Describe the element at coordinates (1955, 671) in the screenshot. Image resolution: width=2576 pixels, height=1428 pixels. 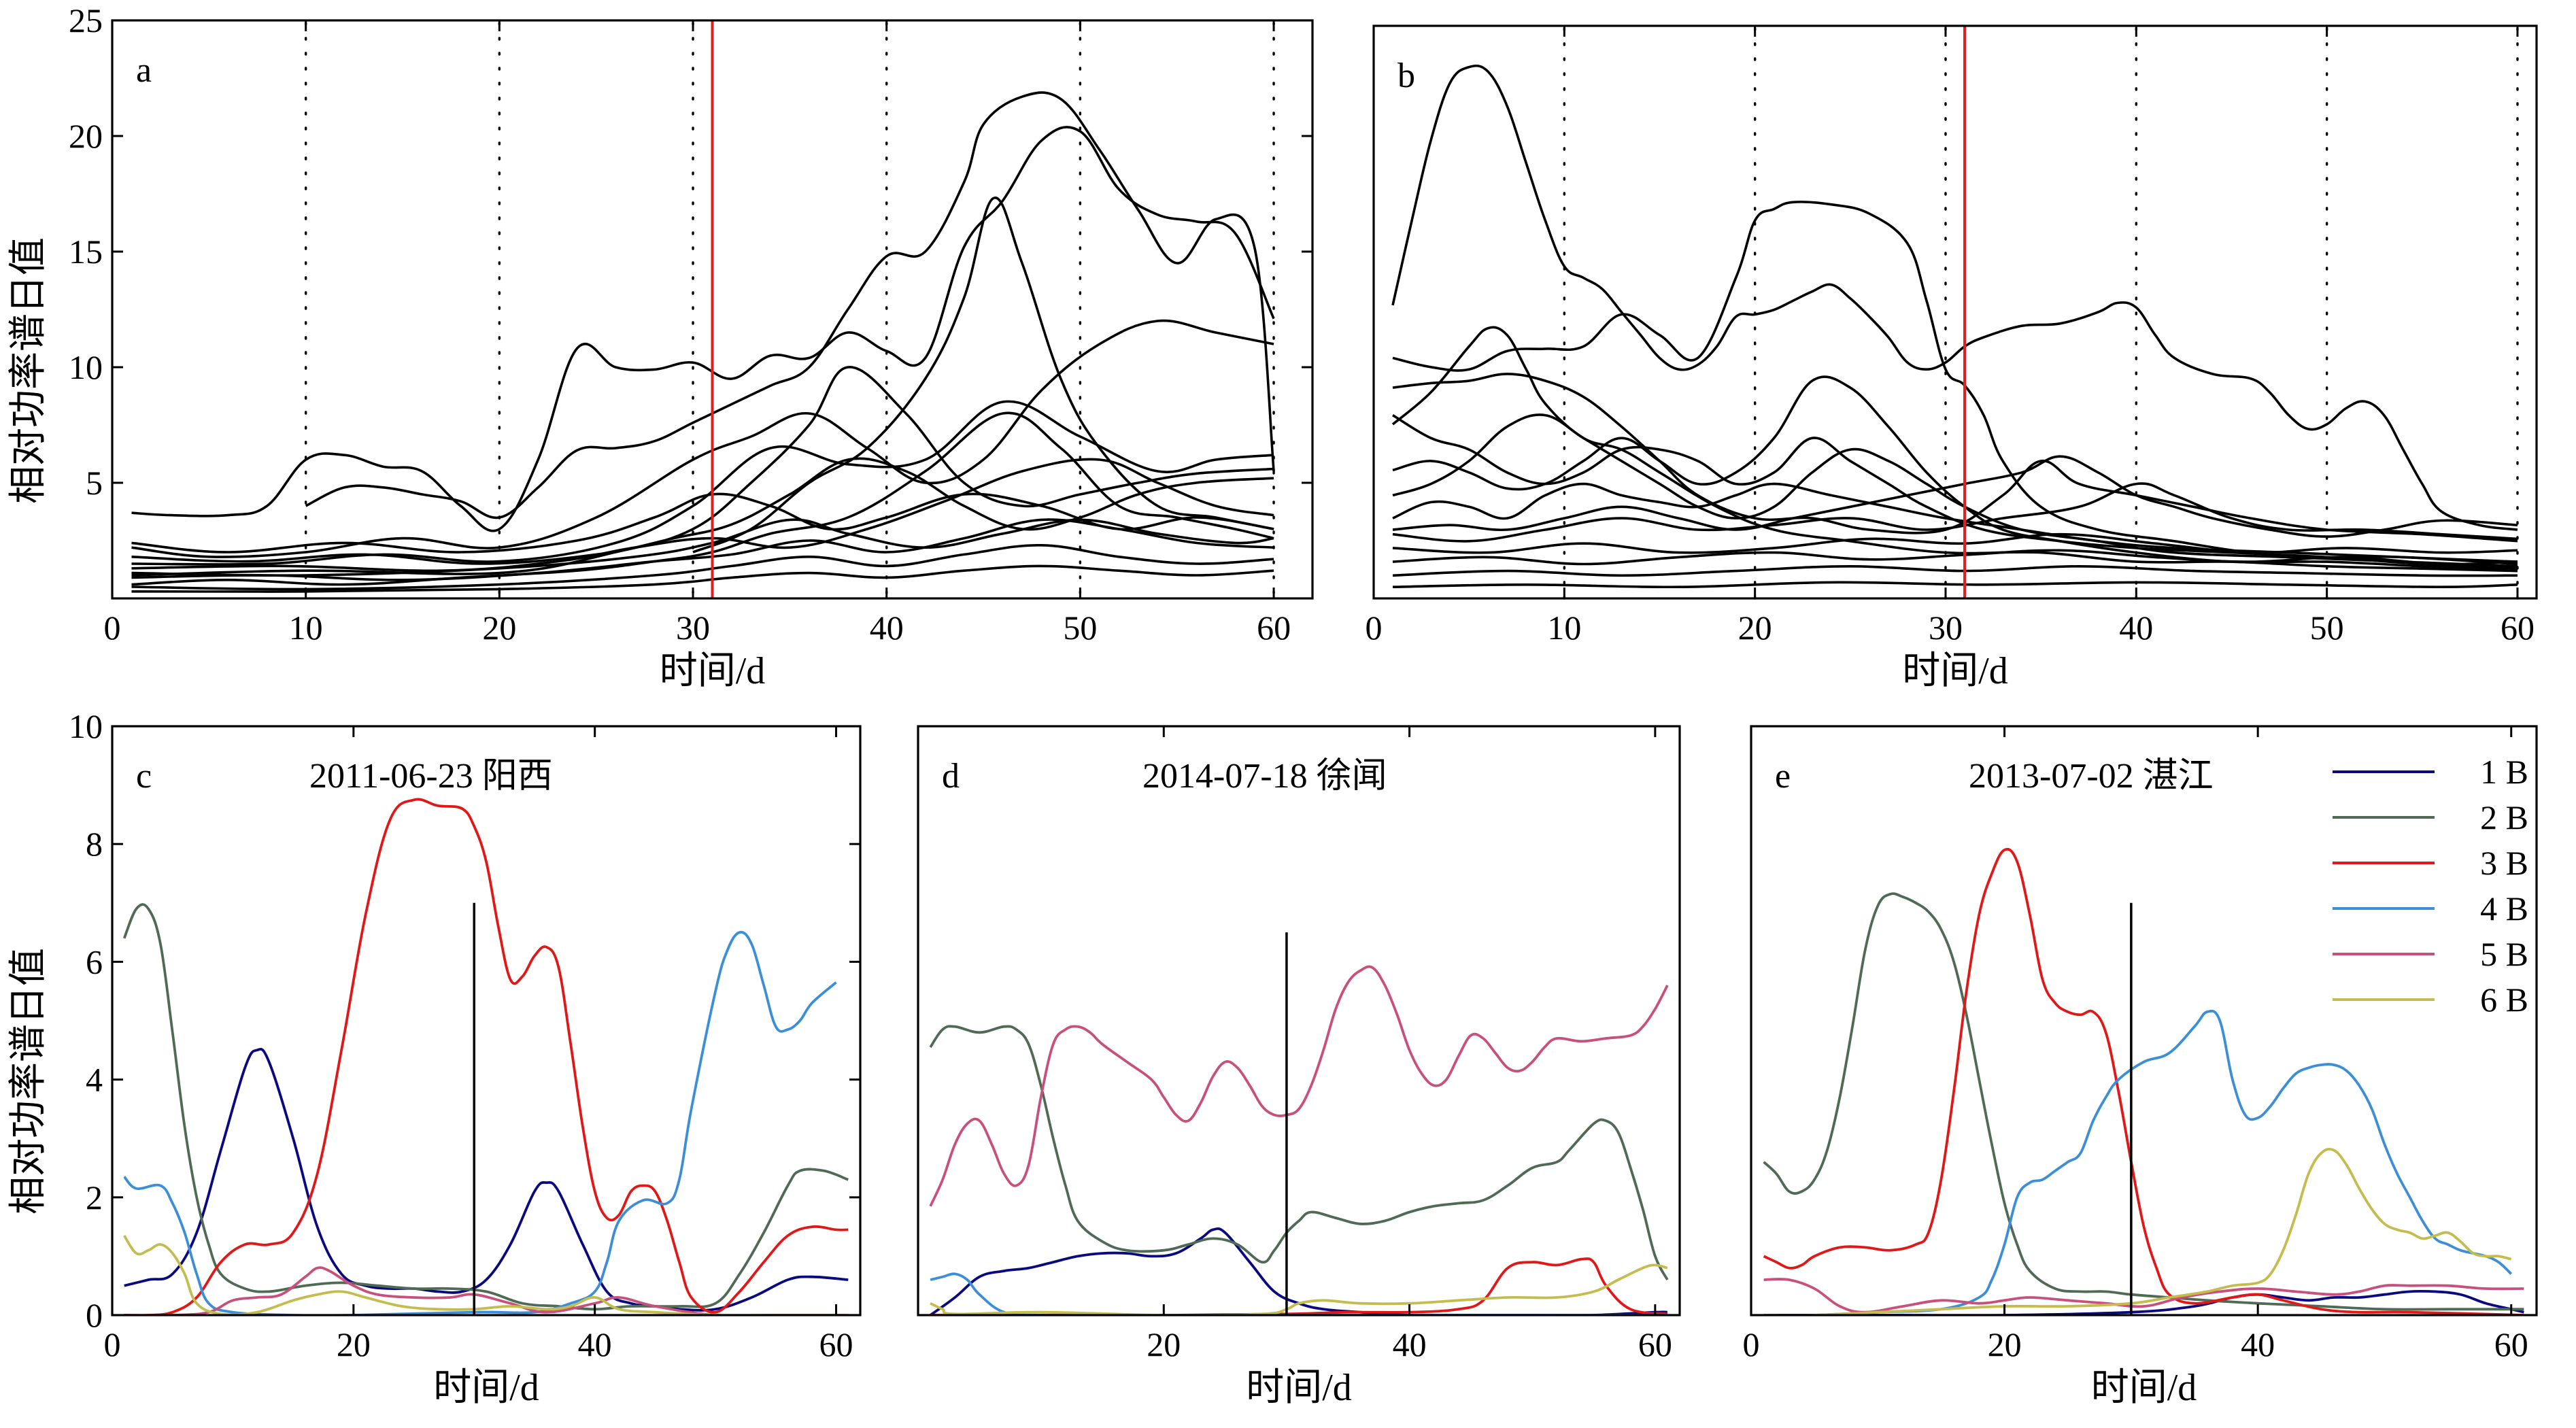
I see `xlabel-b: 时间/d` at that location.